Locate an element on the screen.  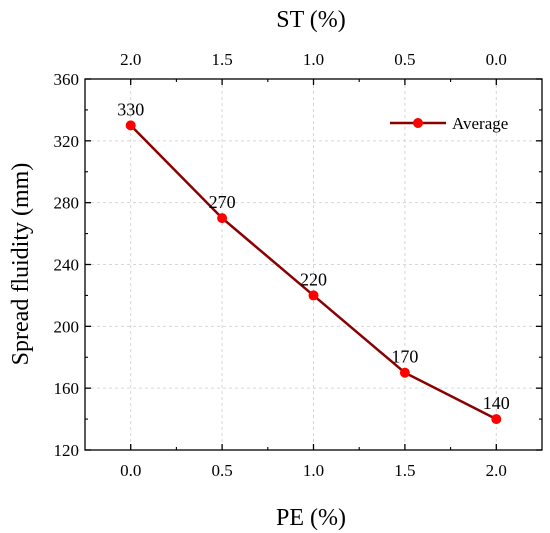
y-tick-label: 320 is located at coordinates (67, 141).